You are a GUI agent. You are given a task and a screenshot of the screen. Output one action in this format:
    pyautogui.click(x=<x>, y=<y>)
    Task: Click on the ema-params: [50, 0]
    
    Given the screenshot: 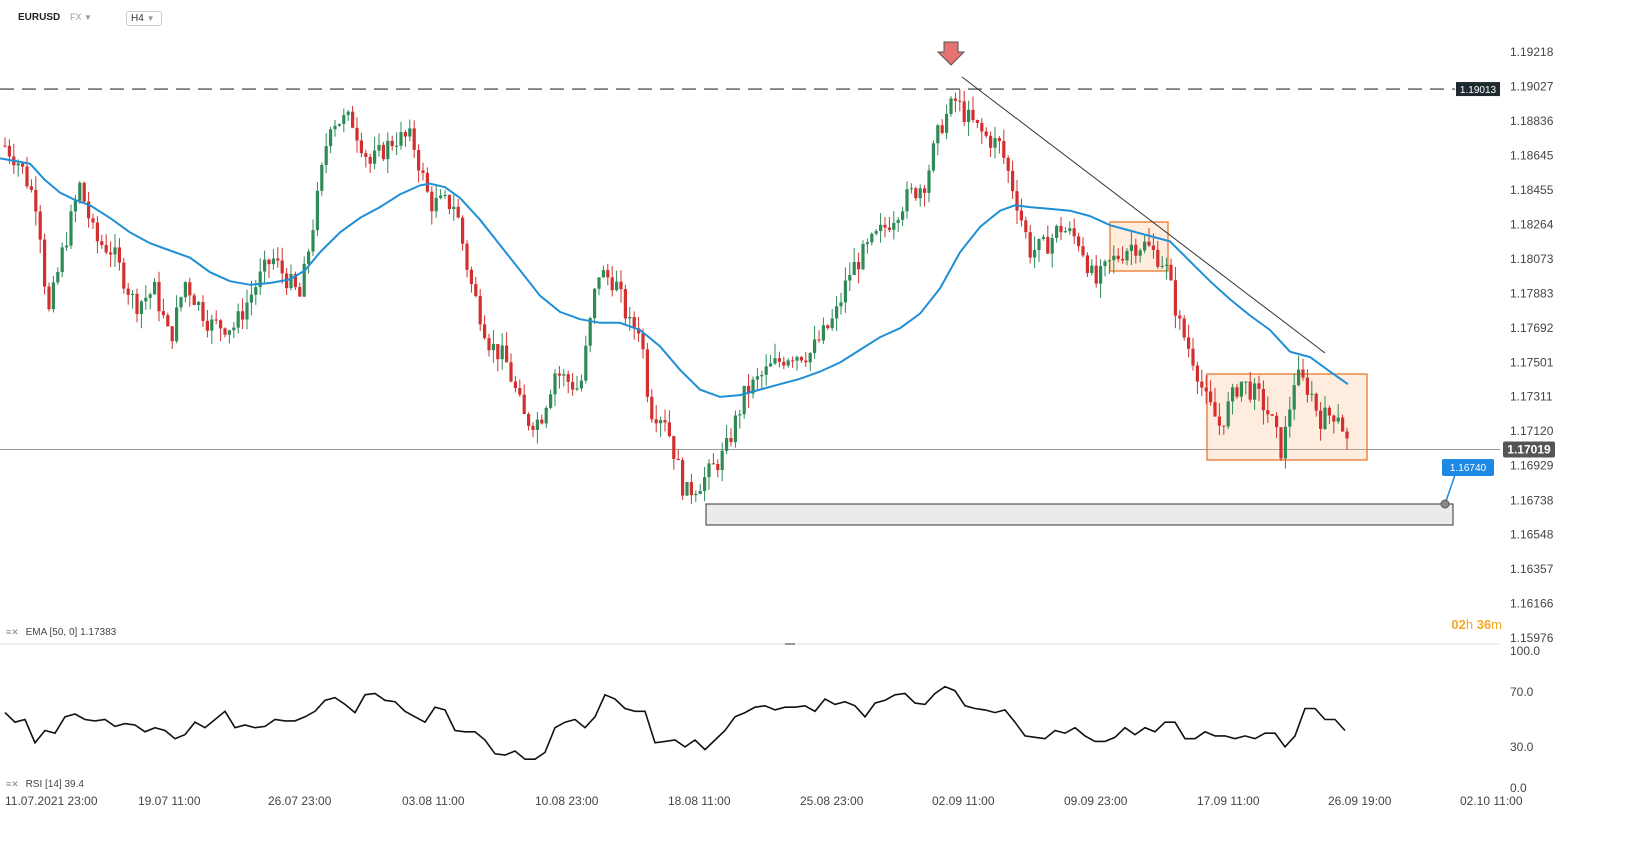 What is the action you would take?
    pyautogui.click(x=63, y=632)
    